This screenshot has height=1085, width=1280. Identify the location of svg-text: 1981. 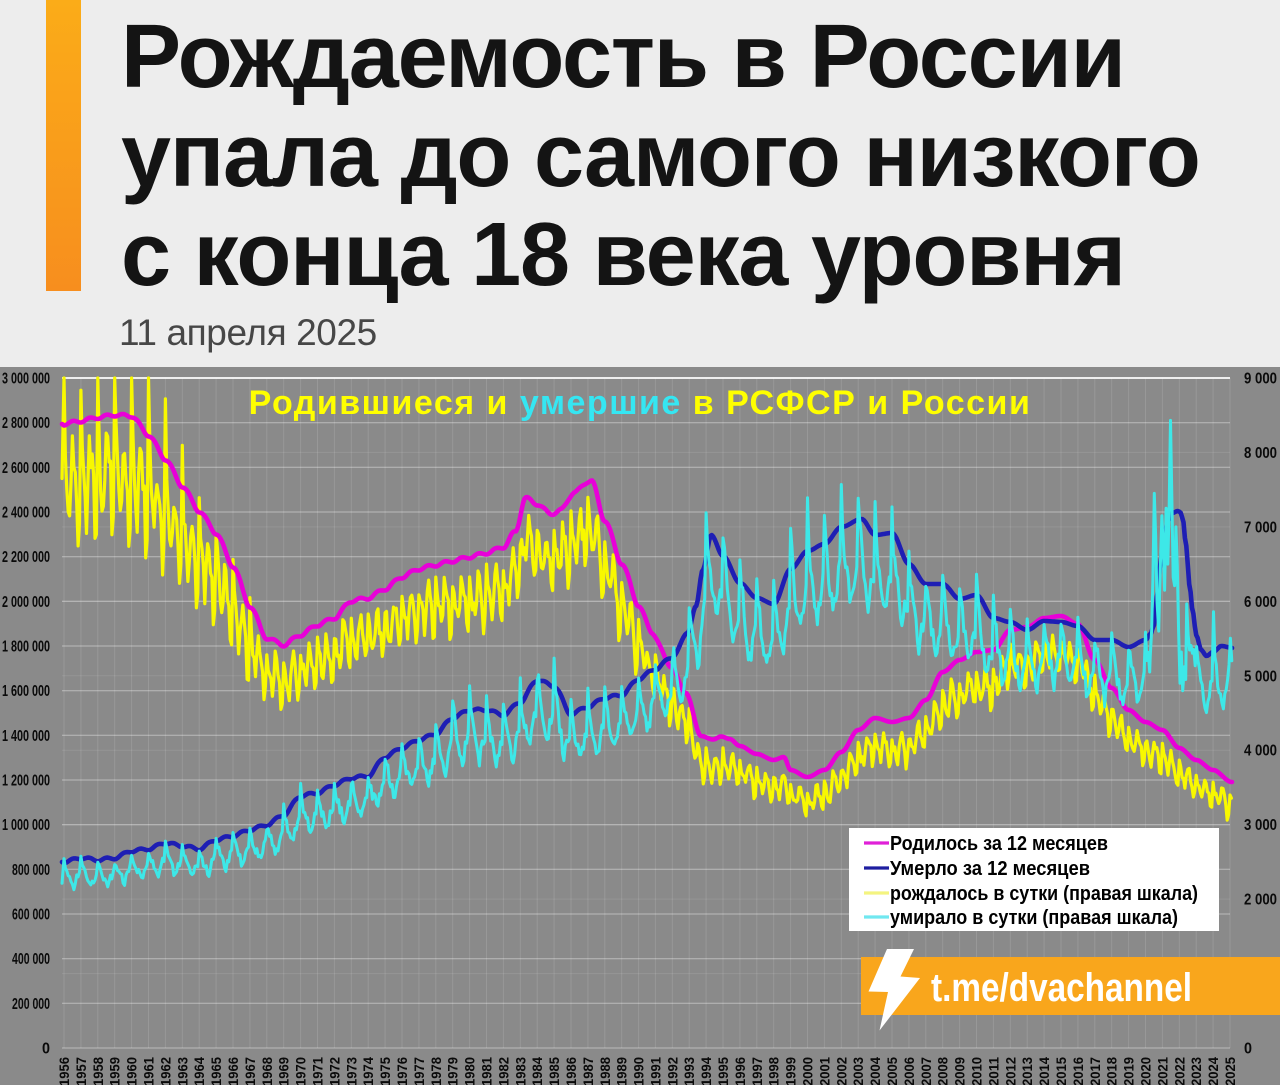
(487, 1071).